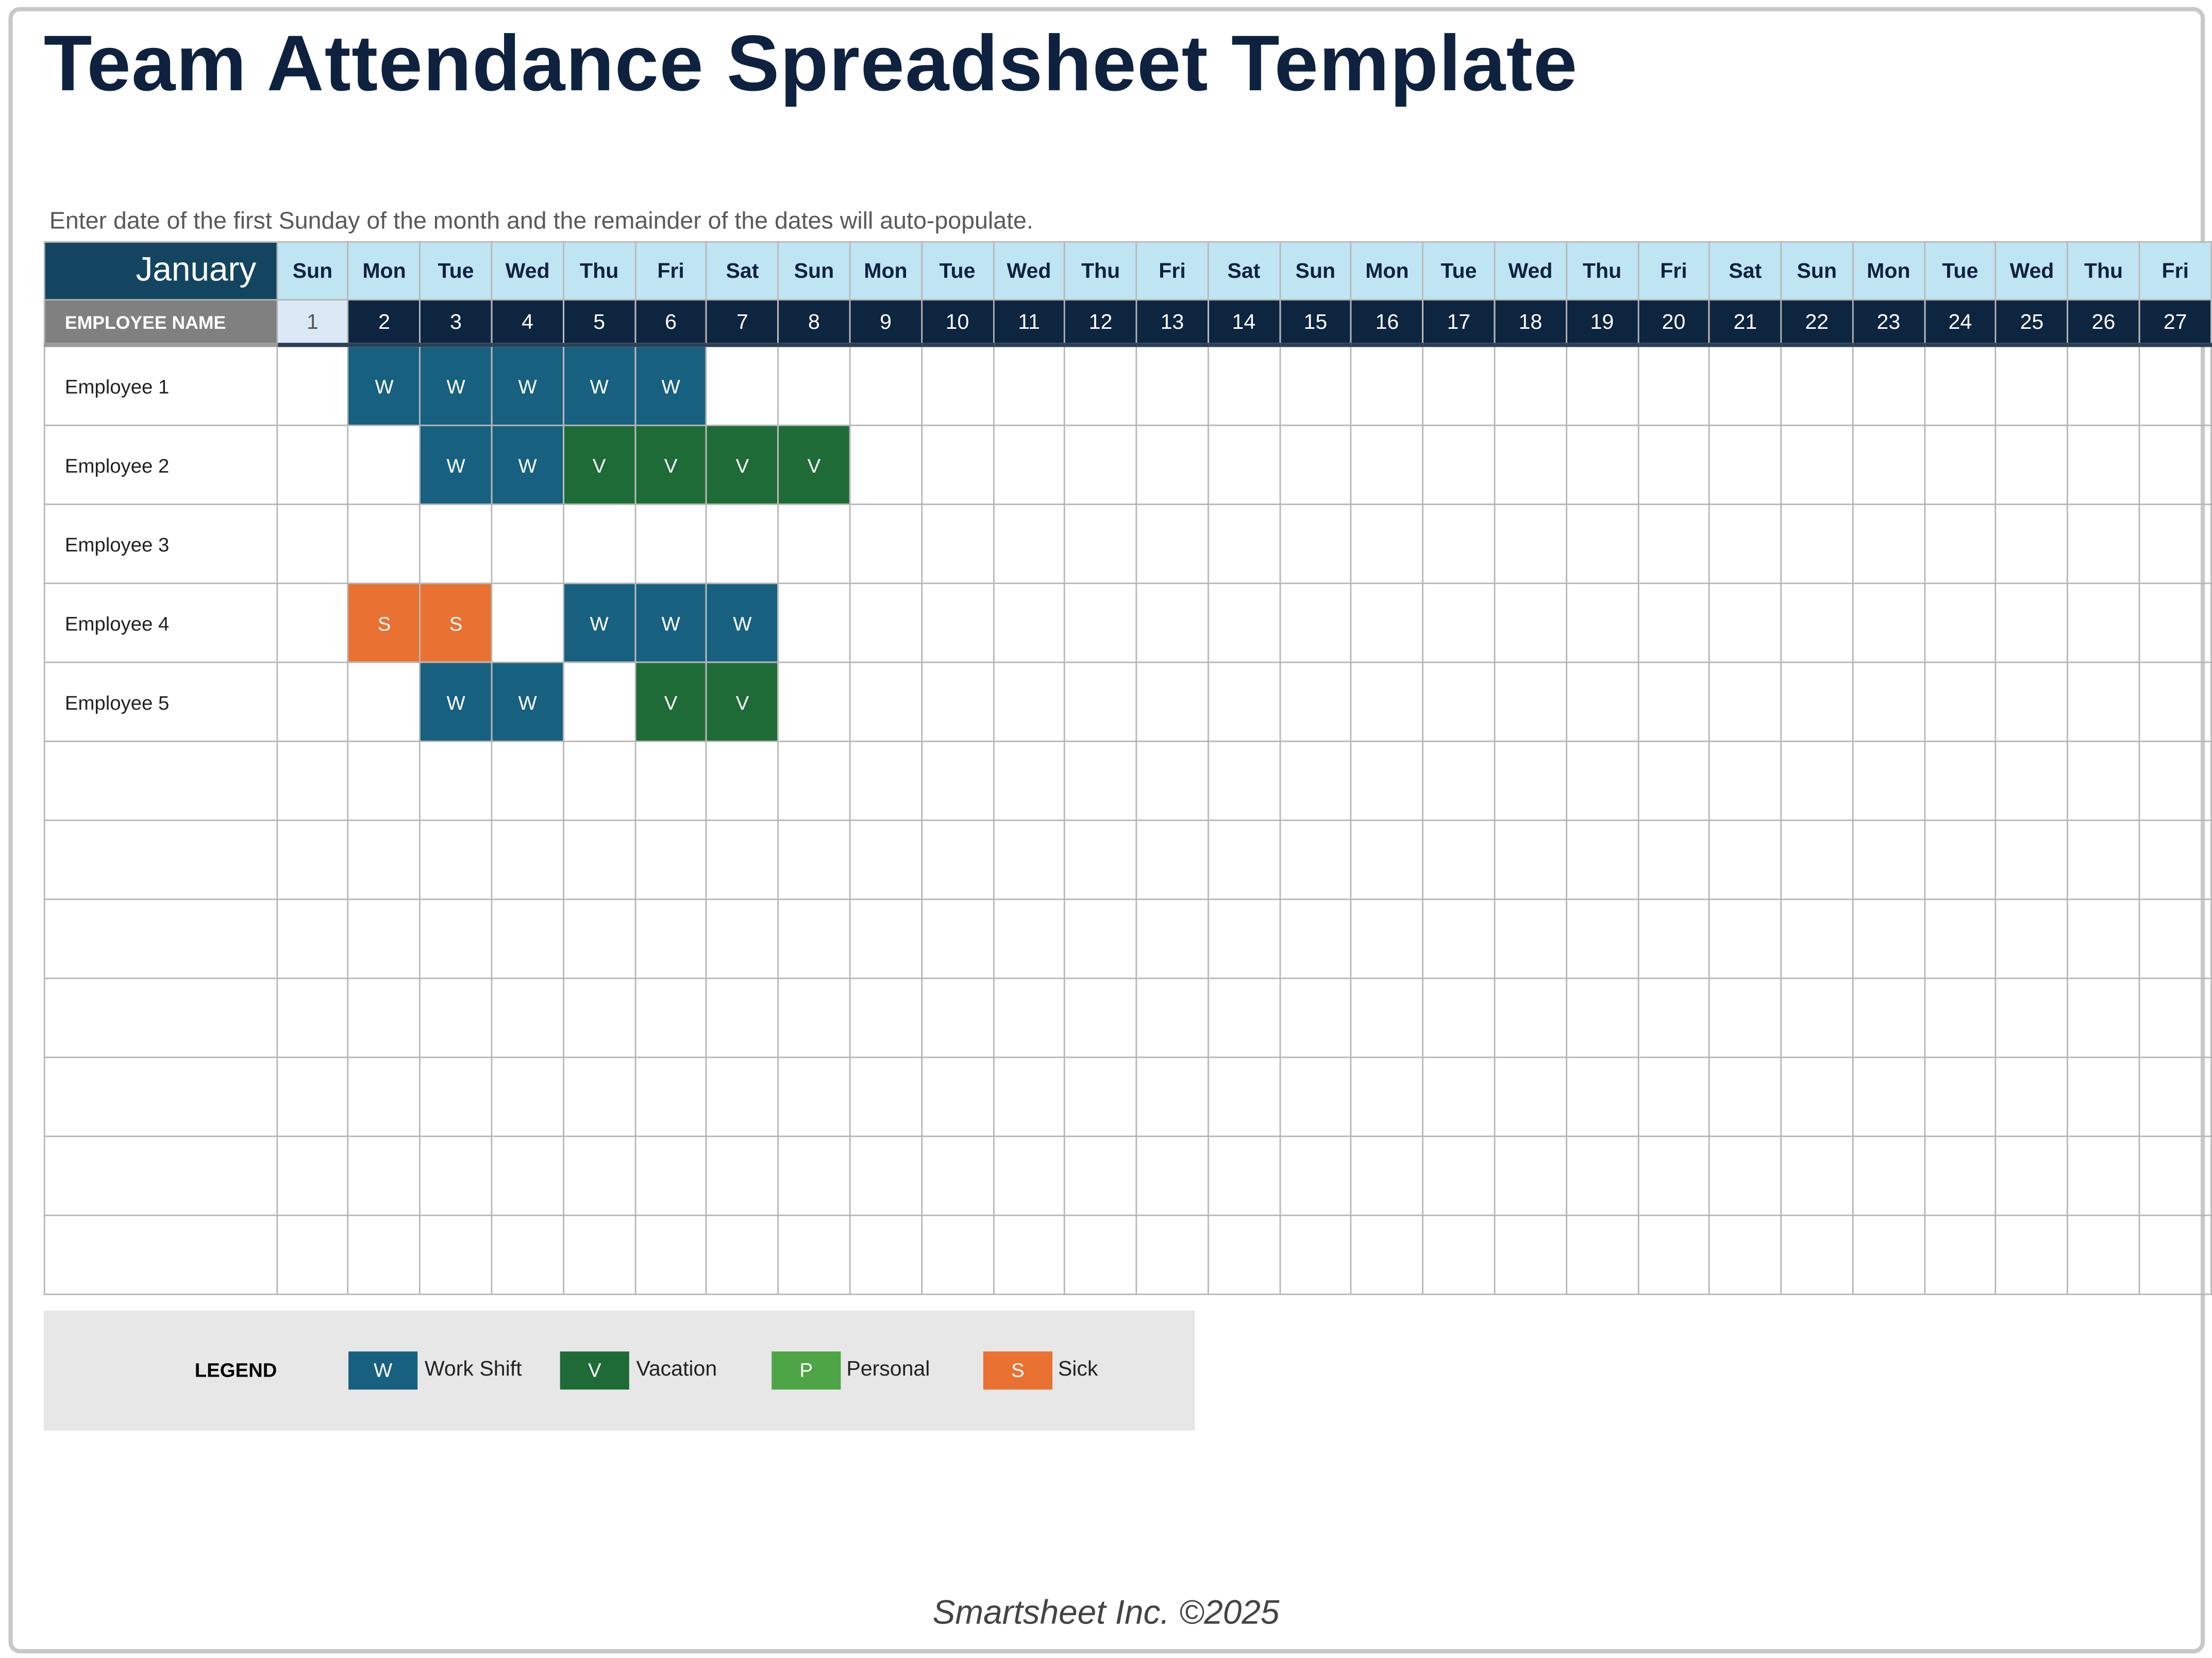 The image size is (2212, 1658). What do you see at coordinates (160, 271) in the screenshot?
I see `month-cell: January` at bounding box center [160, 271].